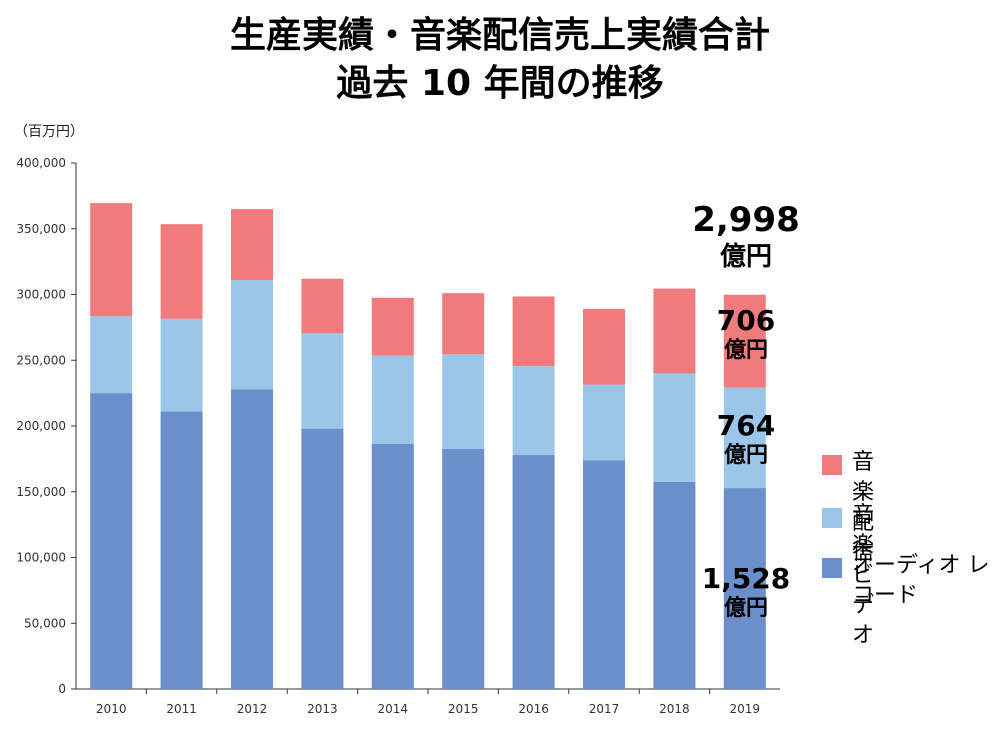 This screenshot has width=1000, height=729. I want to click on bar-audio-2014, so click(392, 566).